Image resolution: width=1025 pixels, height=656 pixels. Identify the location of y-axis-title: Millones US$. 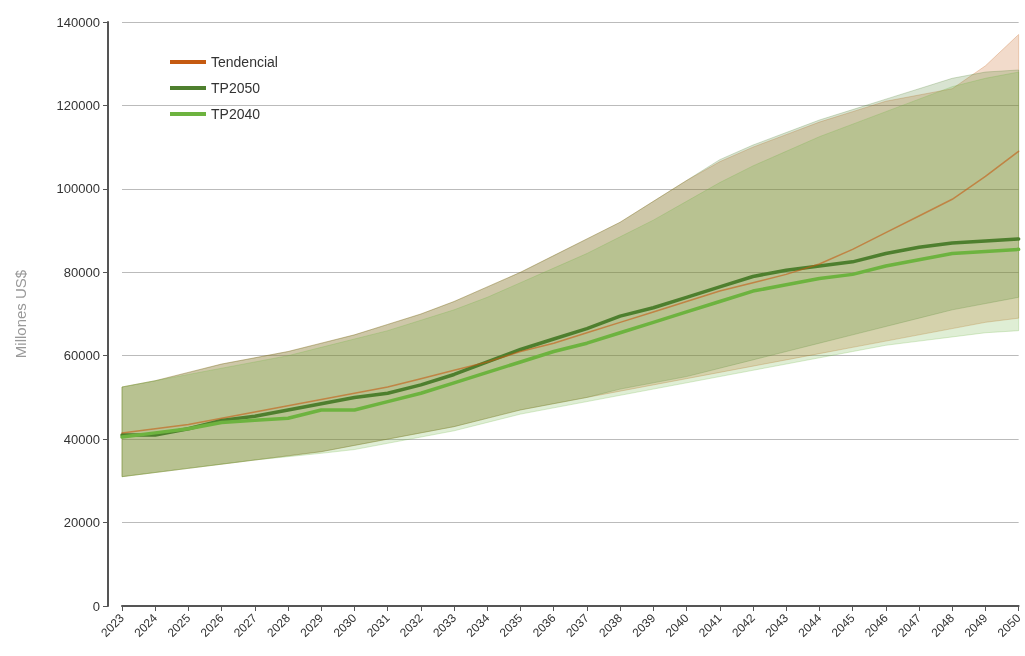
(20, 314).